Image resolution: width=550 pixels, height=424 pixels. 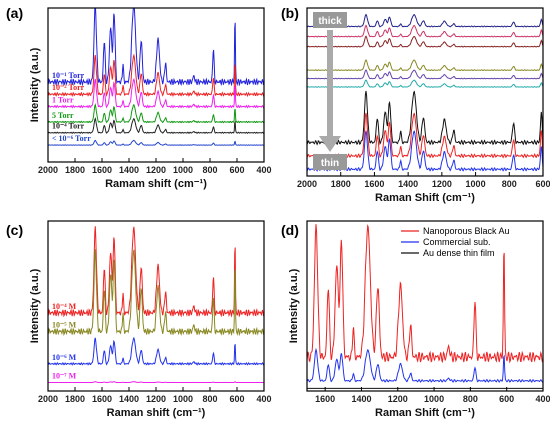 What do you see at coordinates (64, 376) in the screenshot?
I see `series-label-3: 10⁻⁷ M` at bounding box center [64, 376].